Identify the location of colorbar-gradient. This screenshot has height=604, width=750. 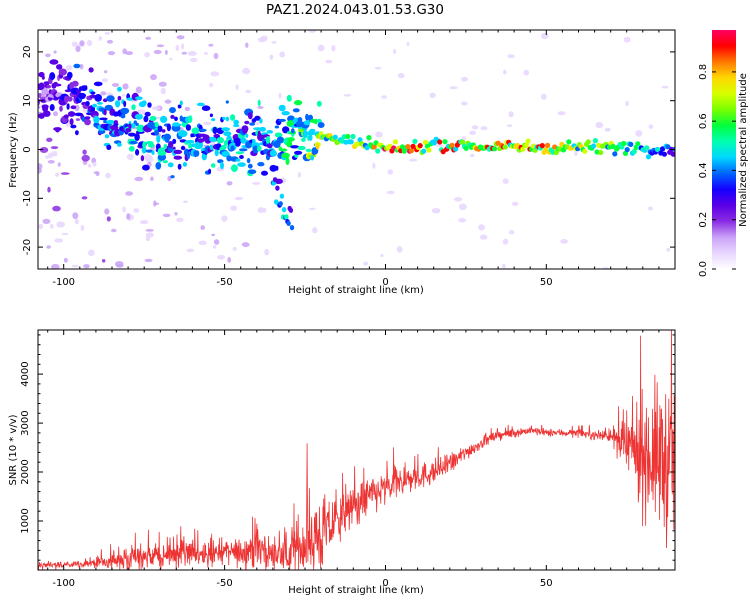
(724, 149).